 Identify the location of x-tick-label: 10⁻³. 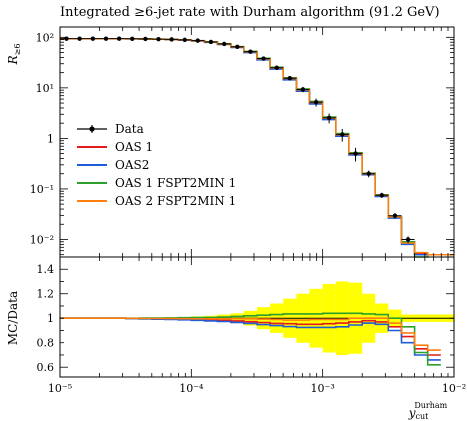
(323, 388).